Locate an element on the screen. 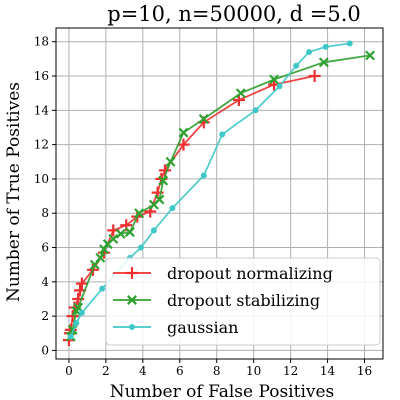 The width and height of the screenshot is (400, 400). x-tick-label: 2 is located at coordinates (106, 371).